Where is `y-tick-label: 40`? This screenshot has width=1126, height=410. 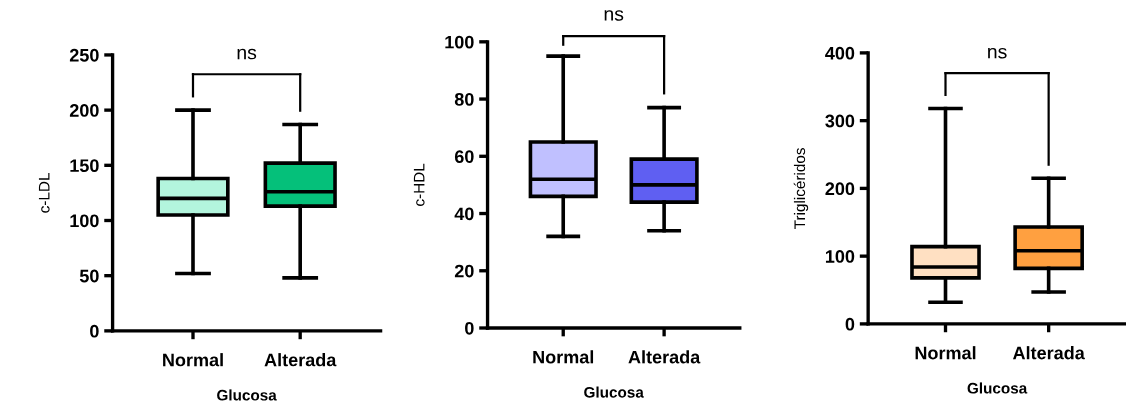
y-tick-label: 40 is located at coordinates (464, 214).